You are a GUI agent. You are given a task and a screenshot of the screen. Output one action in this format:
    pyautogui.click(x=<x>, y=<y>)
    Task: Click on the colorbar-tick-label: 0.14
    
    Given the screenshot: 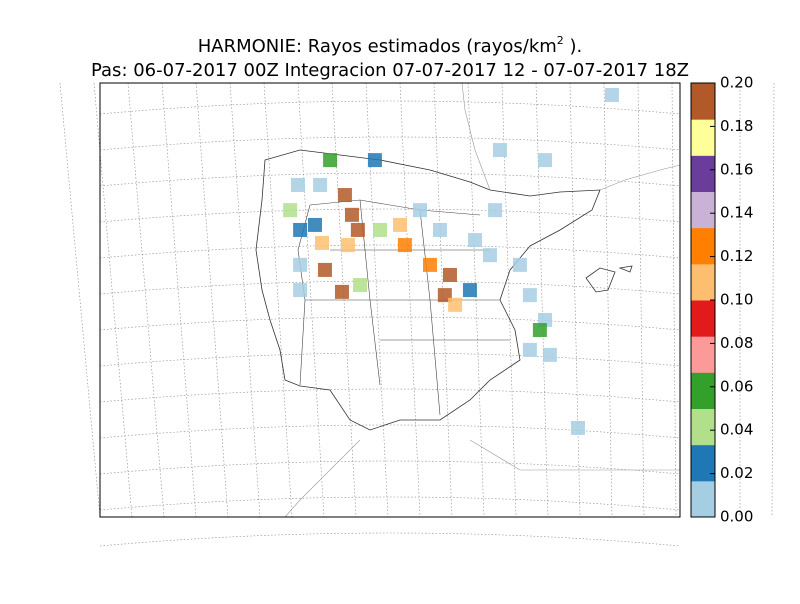 What is the action you would take?
    pyautogui.click(x=736, y=213)
    